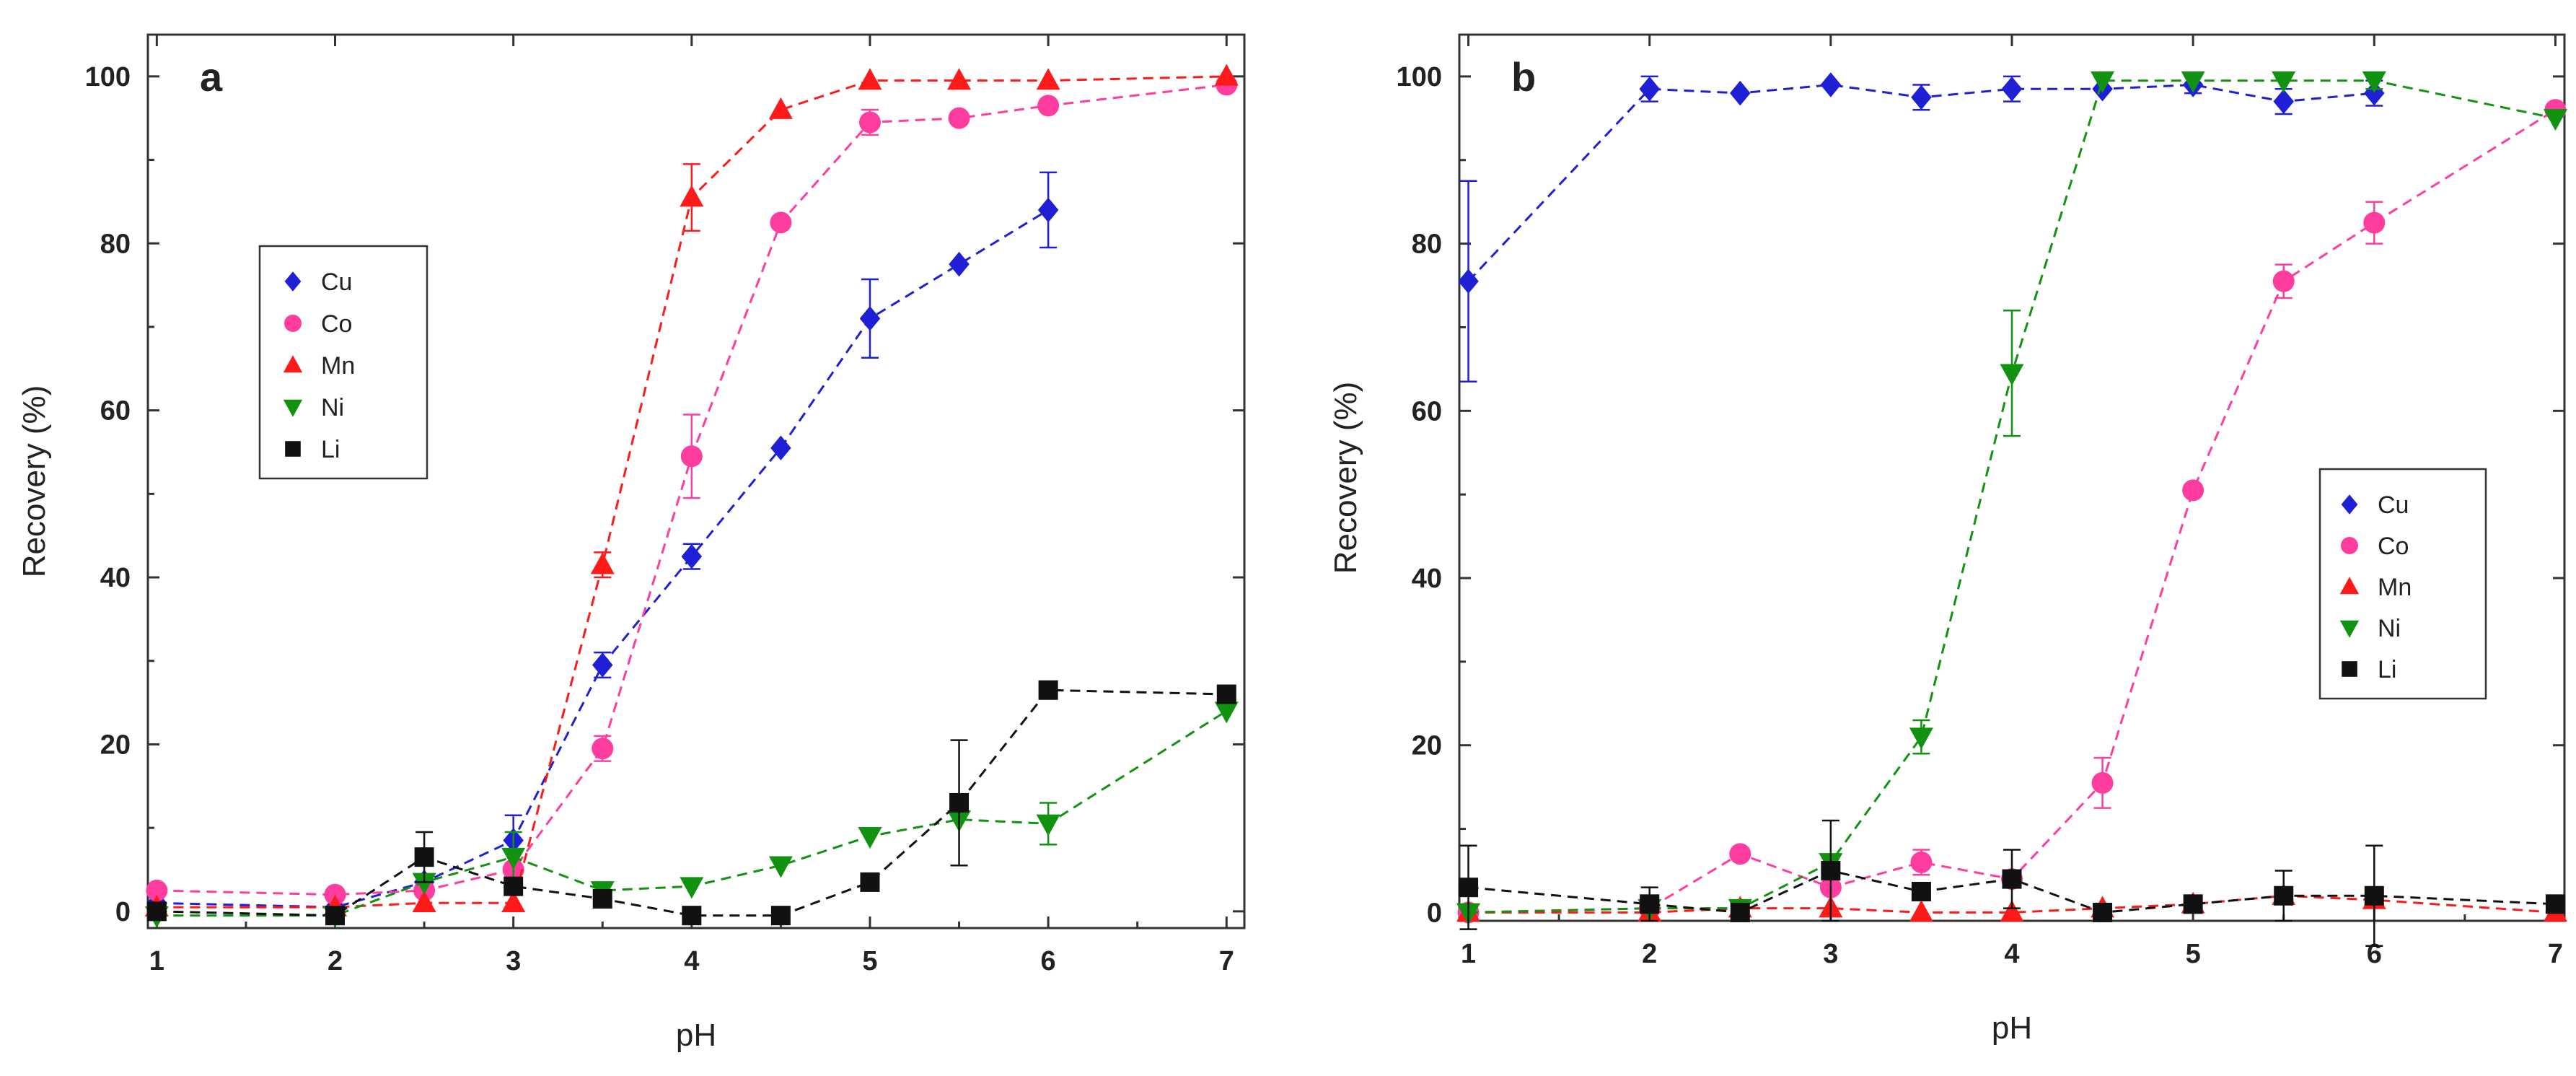 The width and height of the screenshot is (2576, 1076). Describe the element at coordinates (1523, 77) in the screenshot. I see `panel-label: b` at that location.